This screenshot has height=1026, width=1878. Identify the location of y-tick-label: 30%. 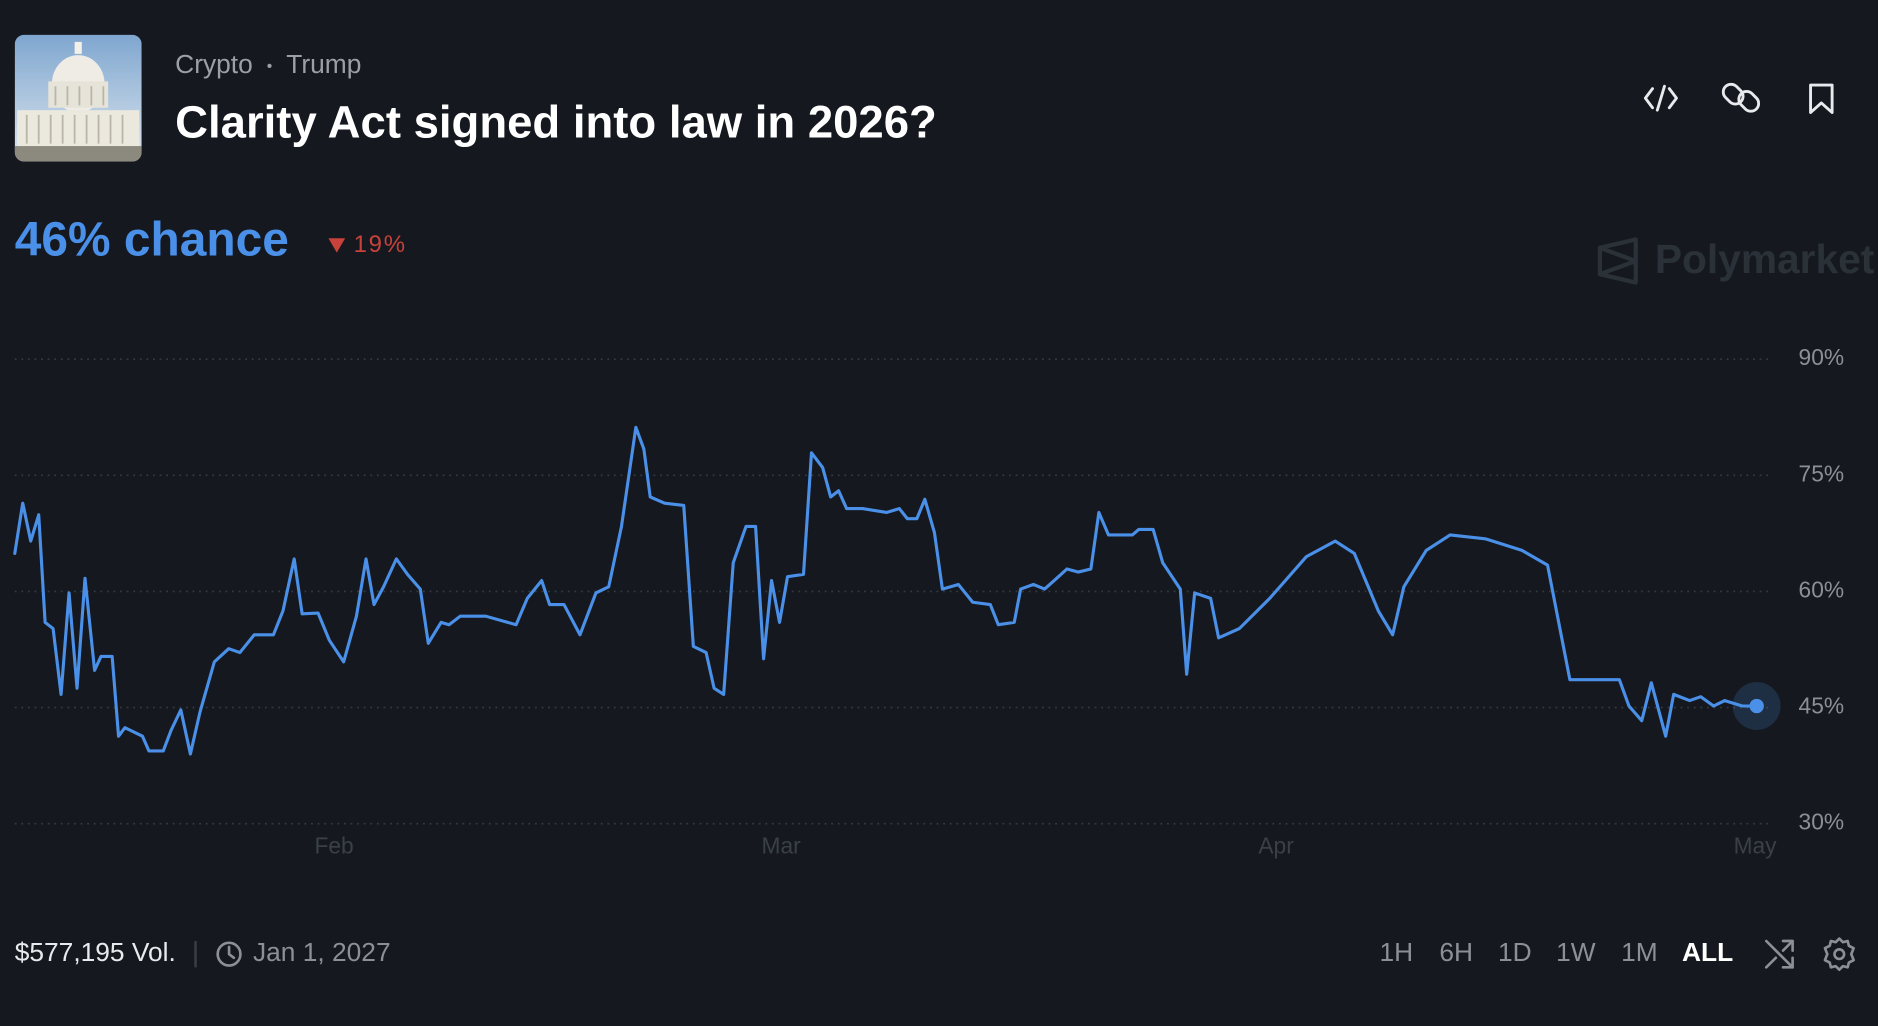
(1822, 822).